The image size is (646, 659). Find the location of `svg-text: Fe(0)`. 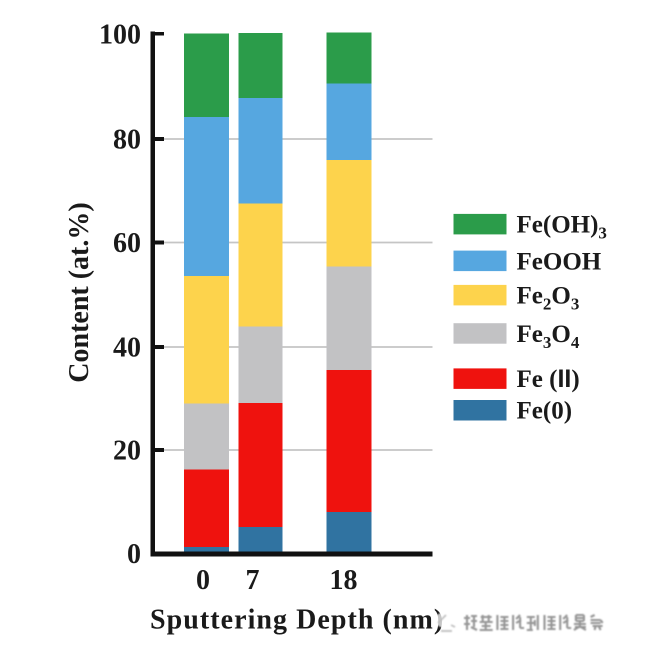

svg-text: Fe(0) is located at coordinates (545, 411).